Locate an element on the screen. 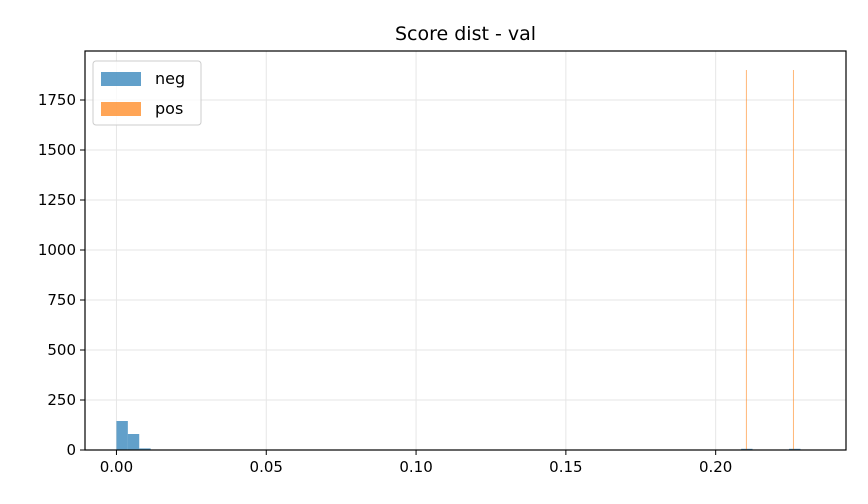 Image resolution: width=868 pixels, height=504 pixels. x-tick-label: 0.00 is located at coordinates (116, 467).